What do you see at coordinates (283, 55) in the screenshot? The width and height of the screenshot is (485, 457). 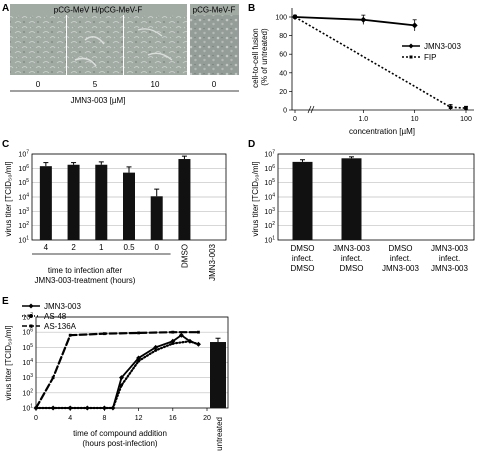 I see `panel-b-ytick-label: 60` at bounding box center [283, 55].